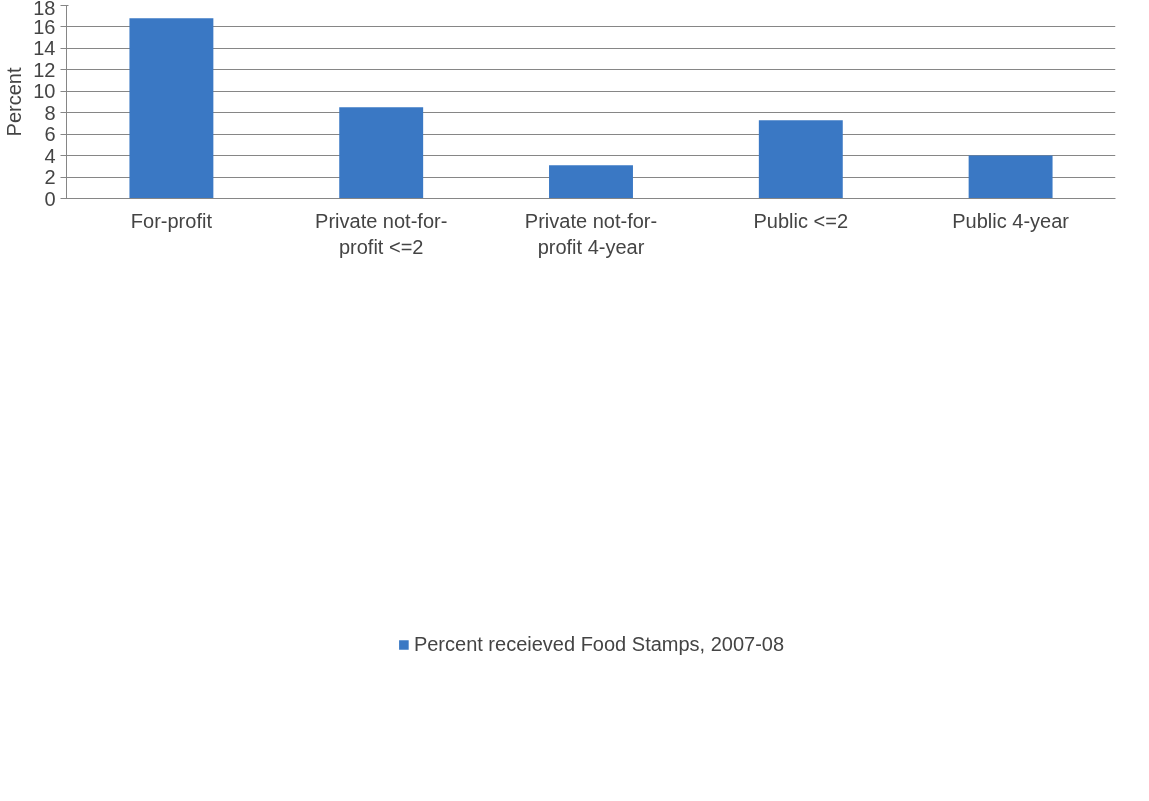 This screenshot has height=801, width=1149. What do you see at coordinates (171, 220) in the screenshot?
I see `x-tick-label: For-profit` at bounding box center [171, 220].